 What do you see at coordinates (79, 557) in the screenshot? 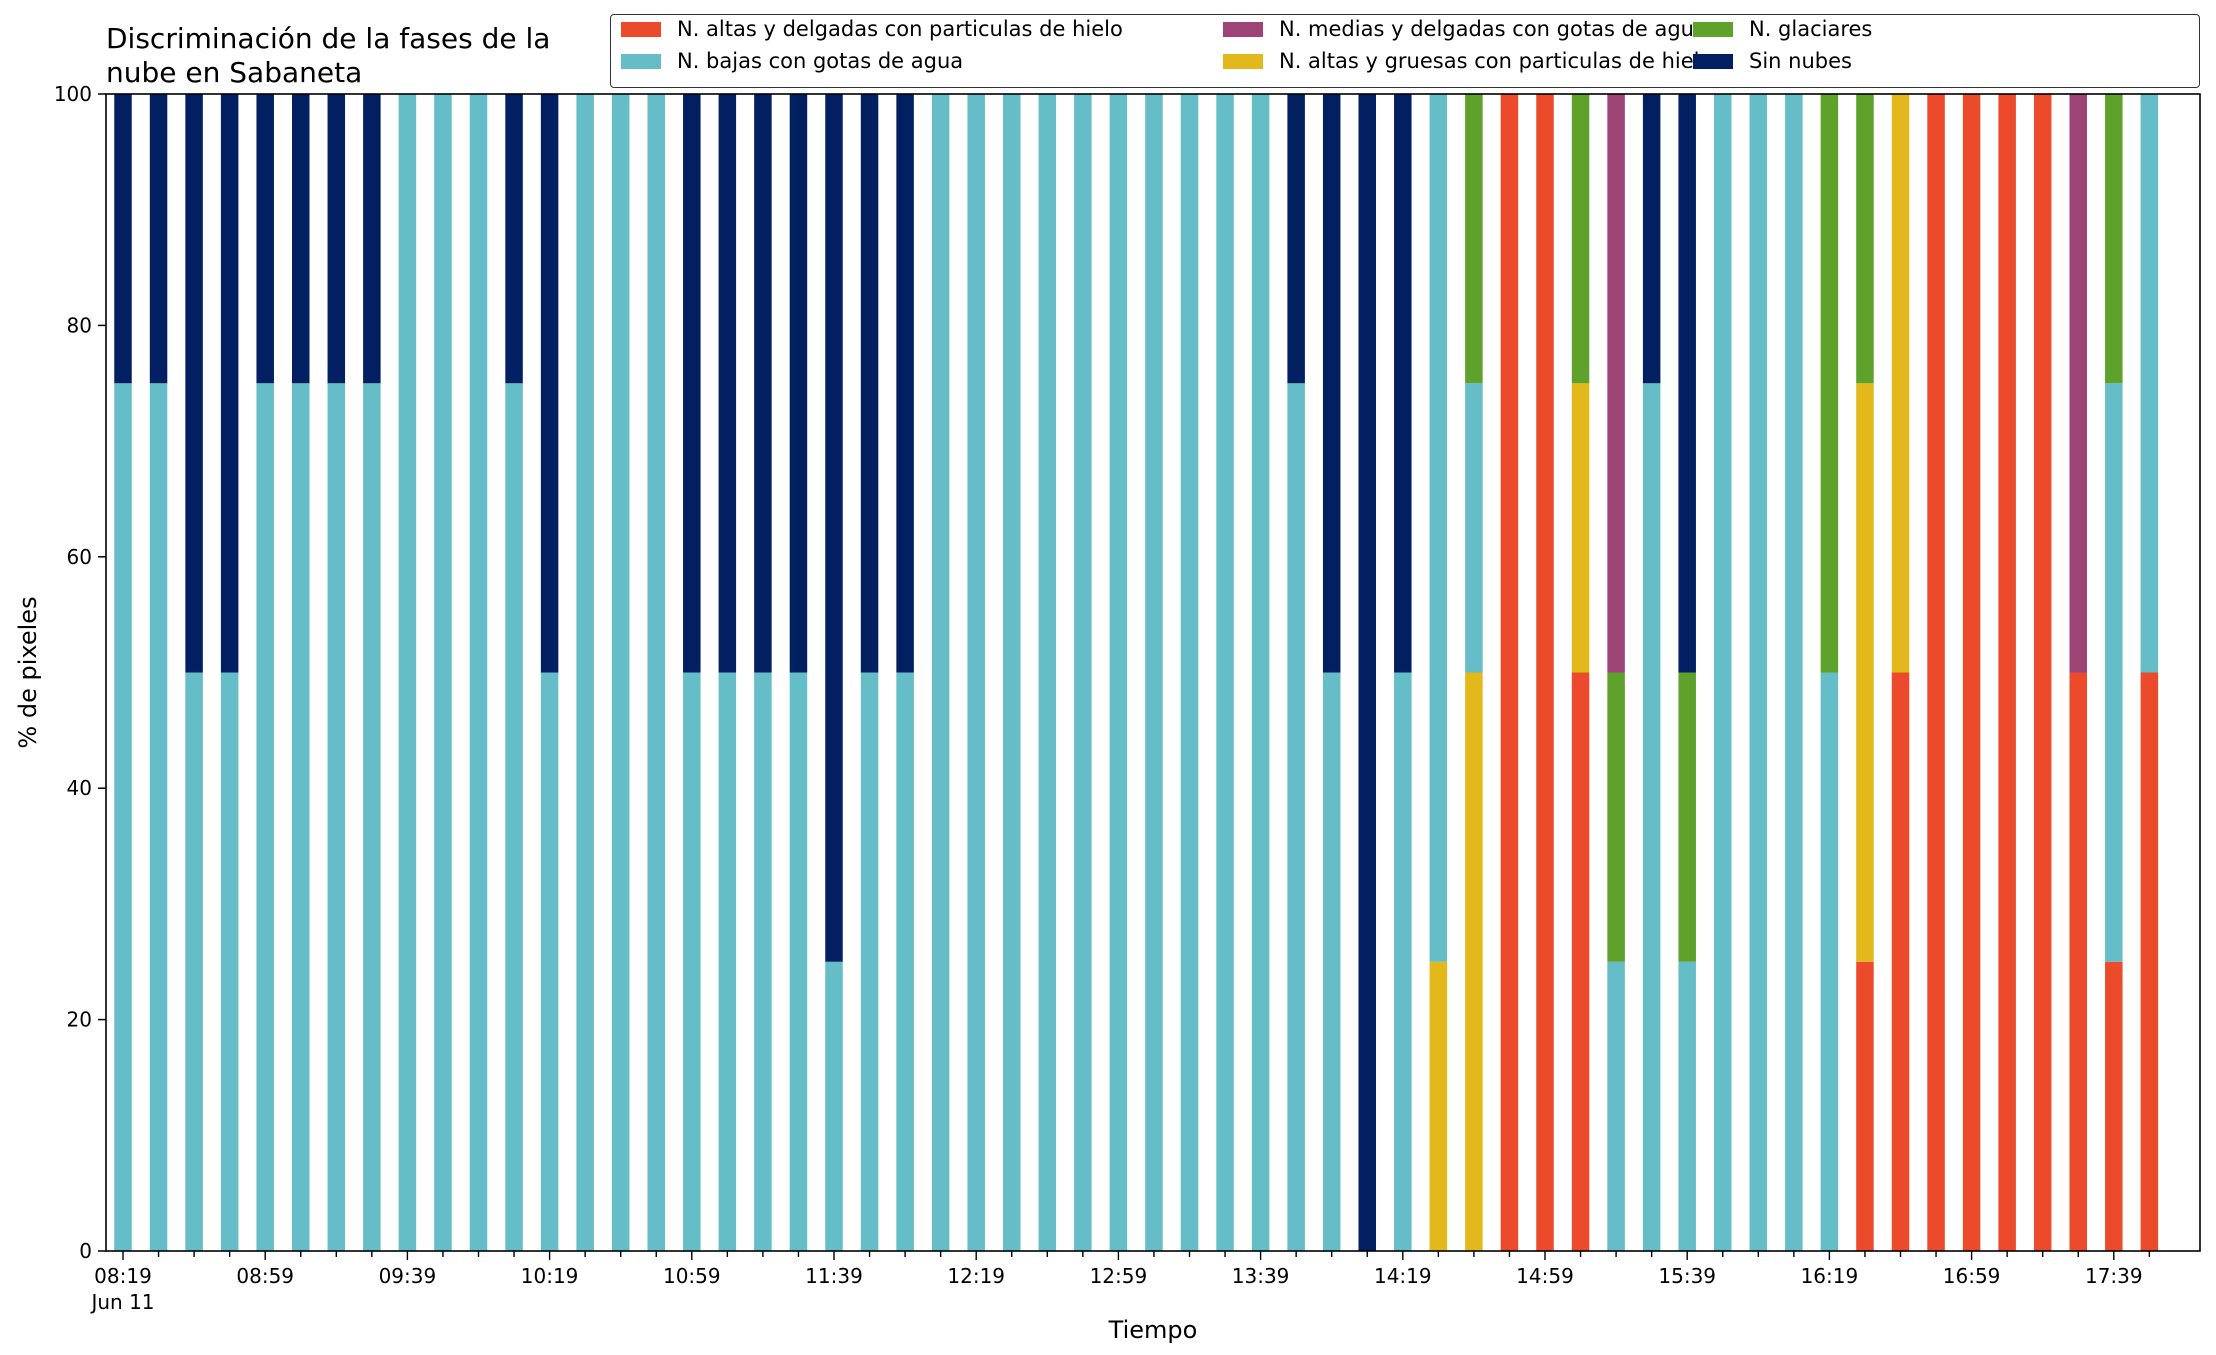
I see `y-tick-label: 60` at bounding box center [79, 557].